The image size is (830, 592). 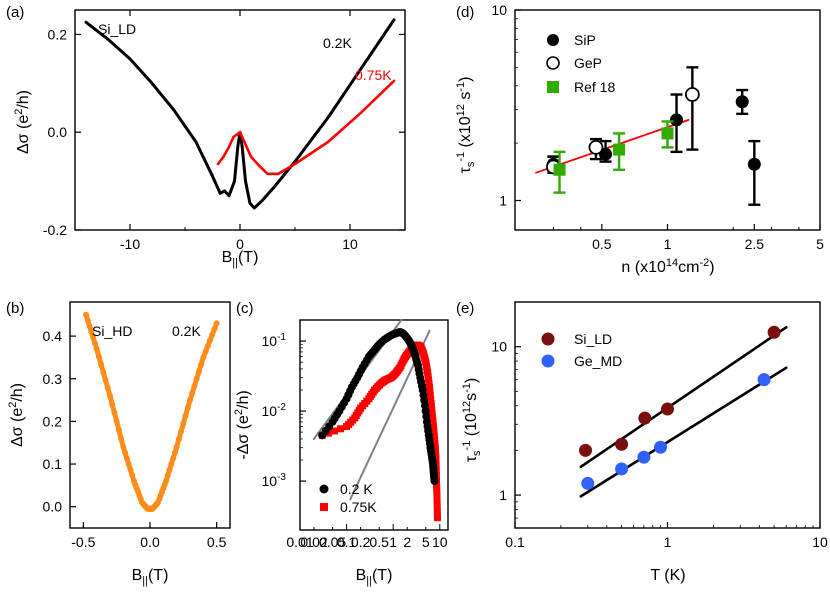 I want to click on x-tick-label: 0.02, so click(x=313, y=542).